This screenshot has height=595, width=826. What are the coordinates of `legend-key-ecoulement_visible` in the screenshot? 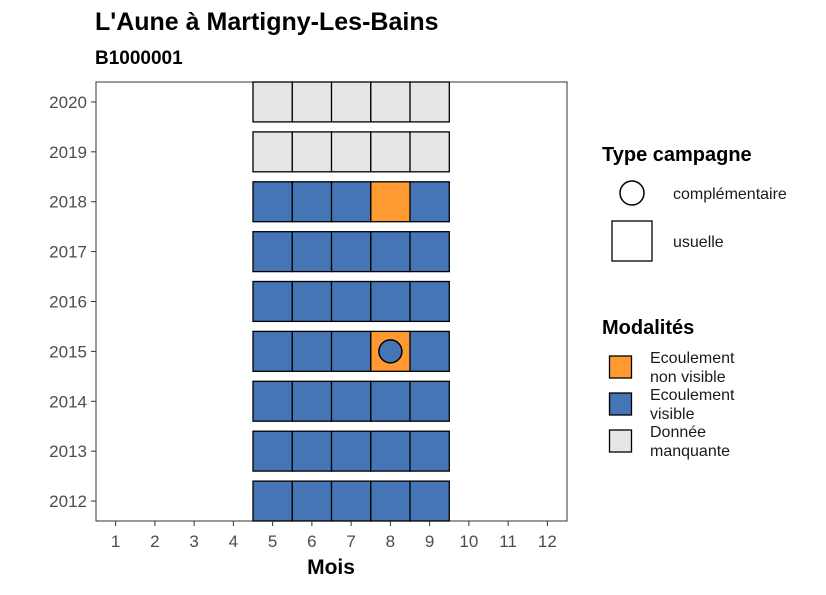 It's located at (620, 404).